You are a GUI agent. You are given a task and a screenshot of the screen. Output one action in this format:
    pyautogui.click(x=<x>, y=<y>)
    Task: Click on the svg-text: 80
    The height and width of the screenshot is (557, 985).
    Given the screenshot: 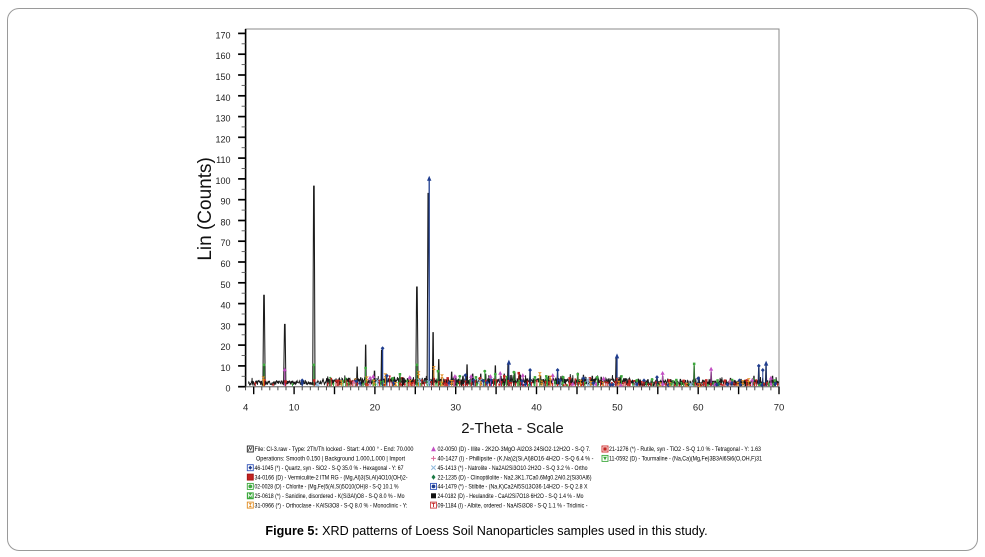 What is the action you would take?
    pyautogui.click(x=225, y=223)
    